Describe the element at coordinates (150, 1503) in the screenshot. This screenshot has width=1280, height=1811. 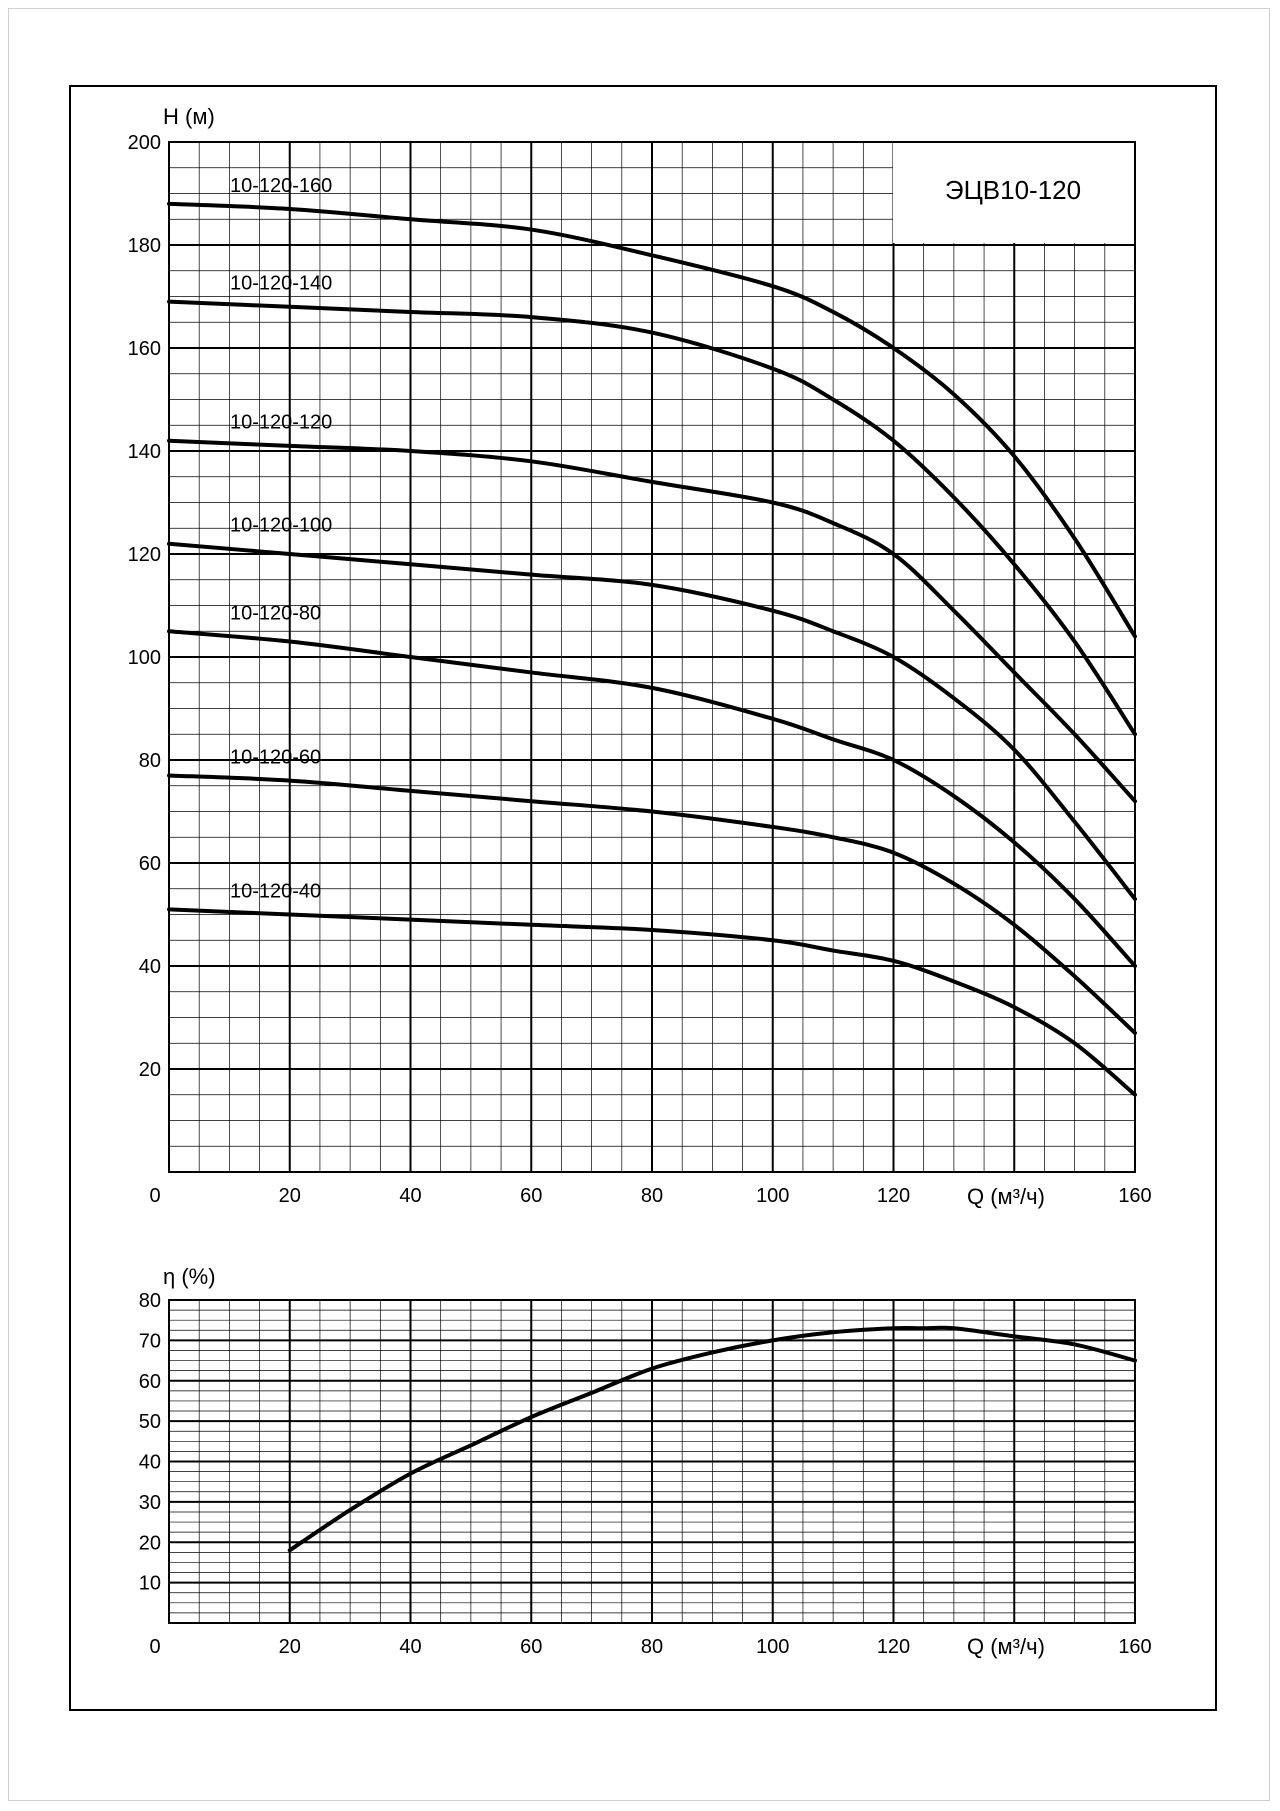
I see `y-tick-label: 30` at that location.